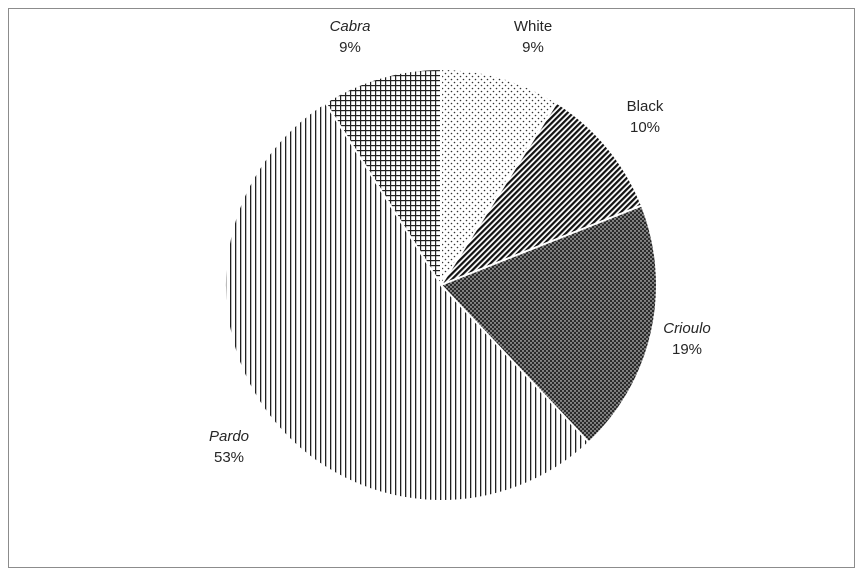  I want to click on pie-slice-cabra, so click(382, 178).